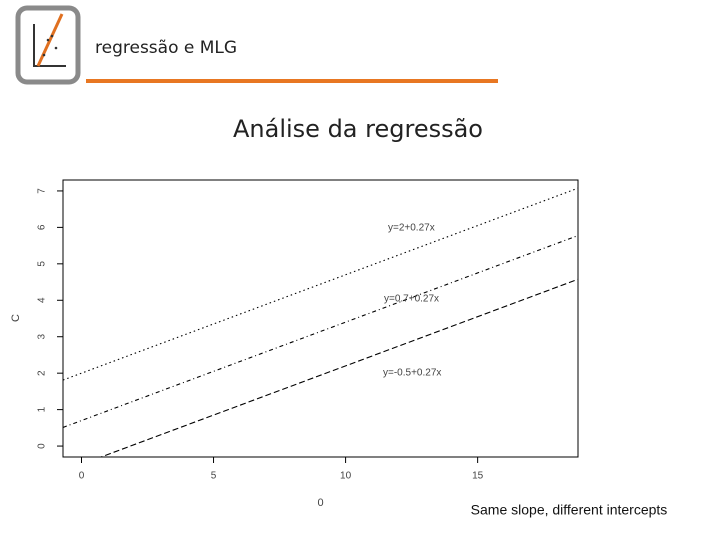  What do you see at coordinates (42, 191) in the screenshot?
I see `y-tick-label: 7` at bounding box center [42, 191].